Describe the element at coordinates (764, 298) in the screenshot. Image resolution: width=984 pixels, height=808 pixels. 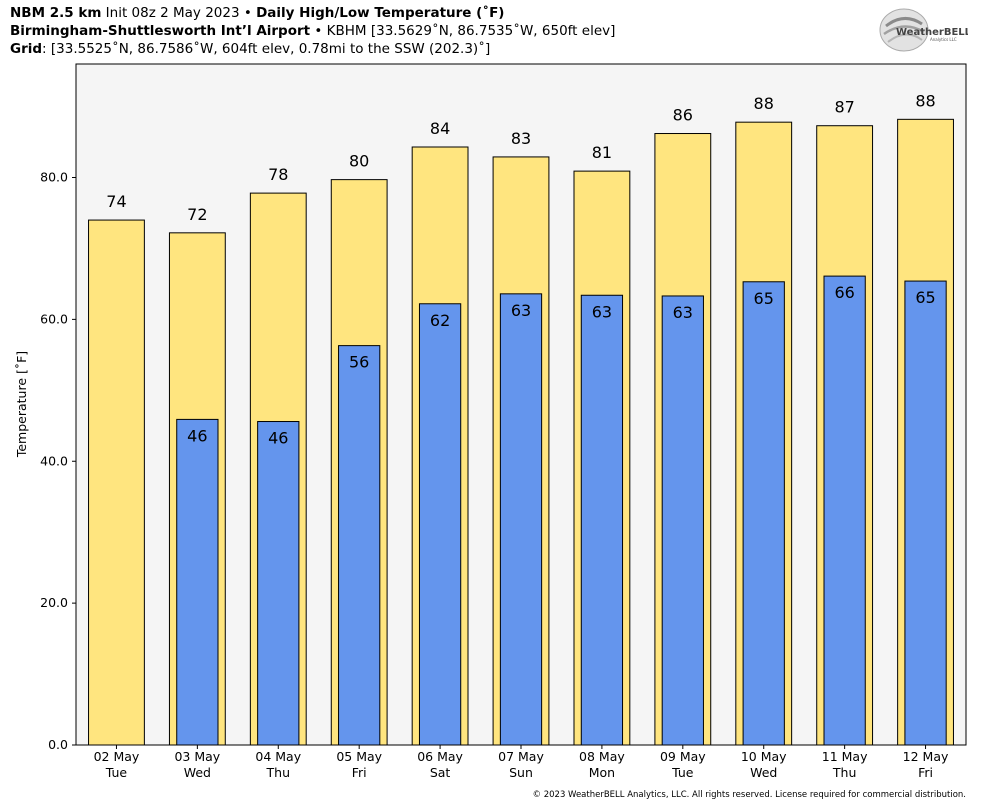
I see `low-bar-label-8: 65` at that location.